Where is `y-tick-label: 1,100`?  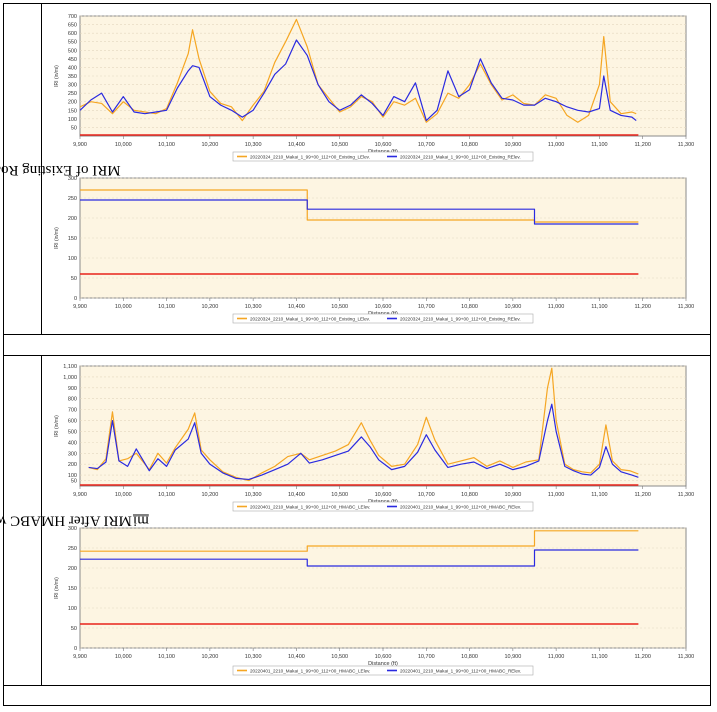
y-tick-label: 1,100 is located at coordinates (70, 367).